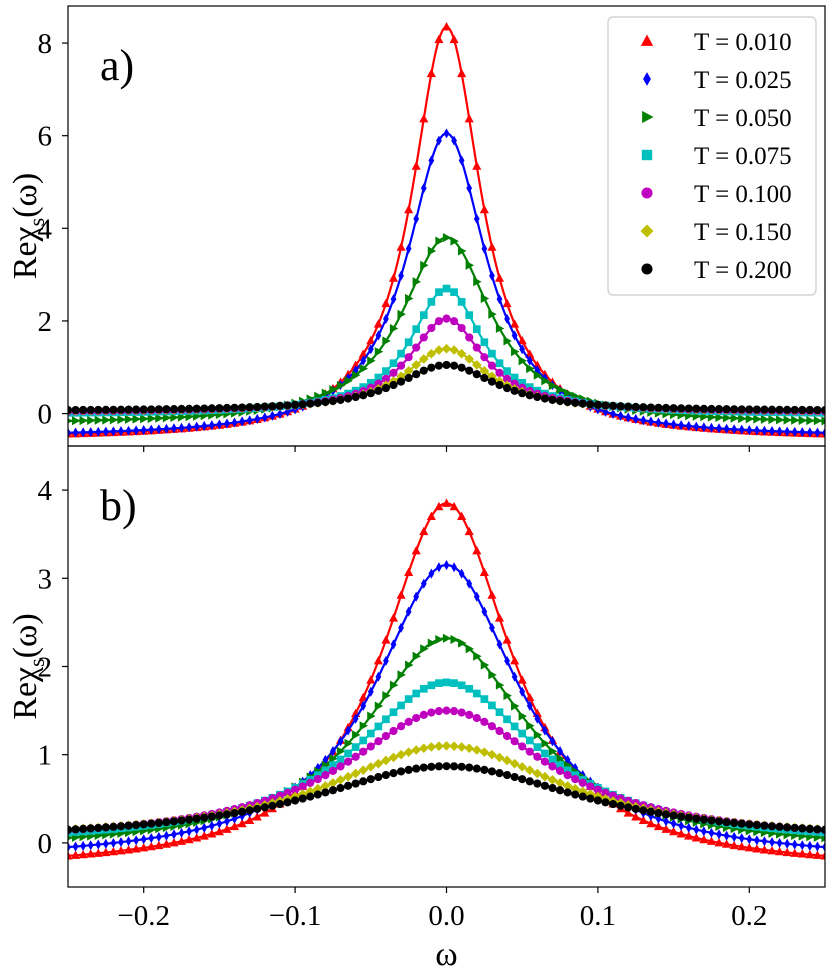 The width and height of the screenshot is (831, 971). I want to click on x-tick-label: 0.2, so click(749, 916).